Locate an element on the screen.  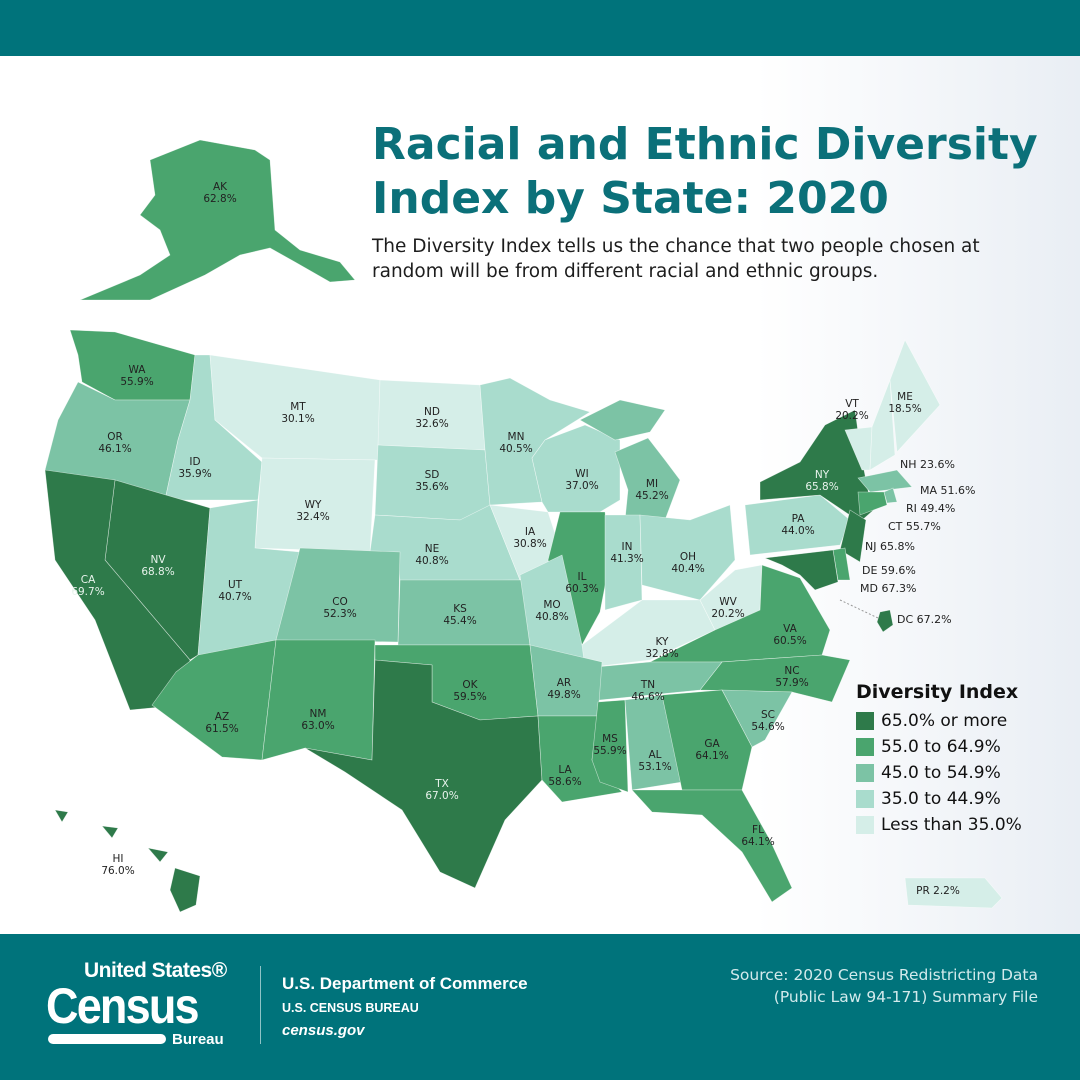
department-name: U.S. Department of Commerce is located at coordinates (405, 983).